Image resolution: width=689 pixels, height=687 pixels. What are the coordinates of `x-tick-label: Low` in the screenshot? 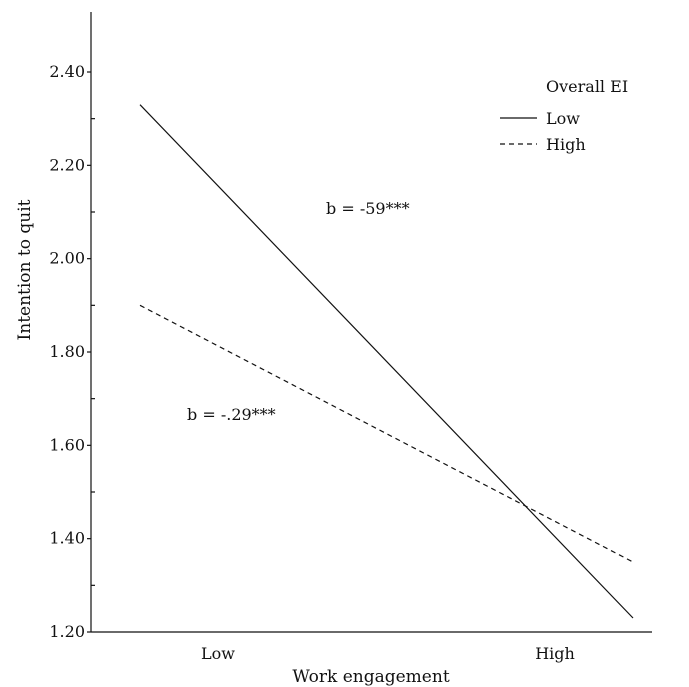 It's located at (218, 653).